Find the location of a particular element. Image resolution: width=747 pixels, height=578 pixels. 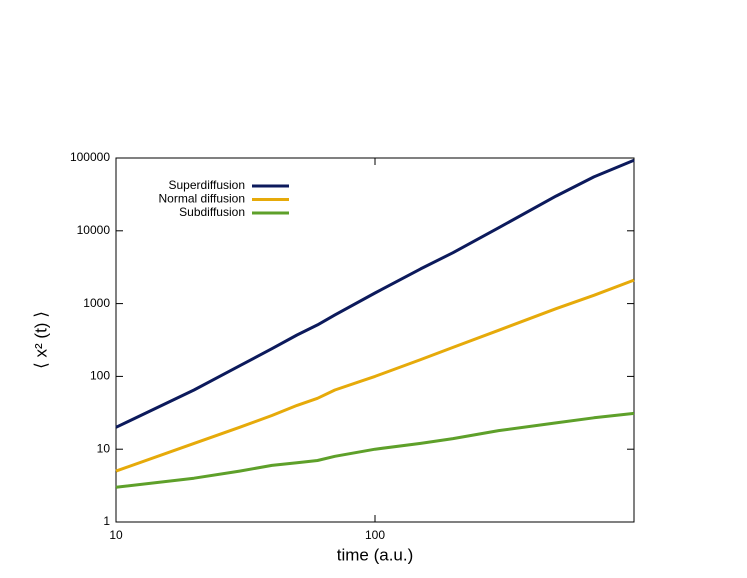

y-tick-label: 10000 is located at coordinates (94, 230).